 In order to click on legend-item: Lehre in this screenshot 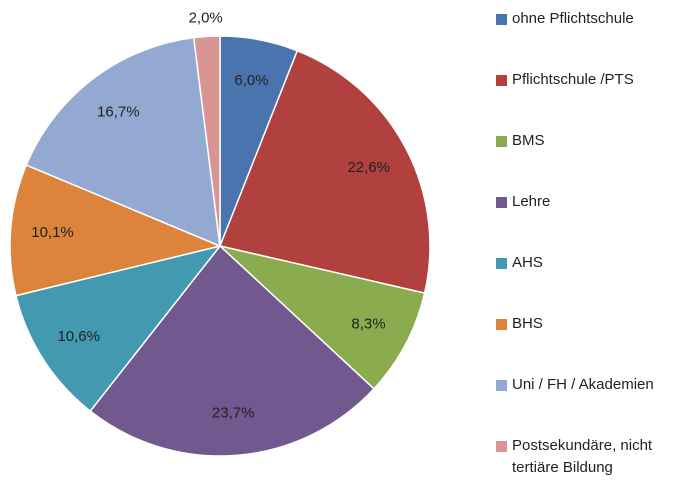, I will do `click(523, 202)`.